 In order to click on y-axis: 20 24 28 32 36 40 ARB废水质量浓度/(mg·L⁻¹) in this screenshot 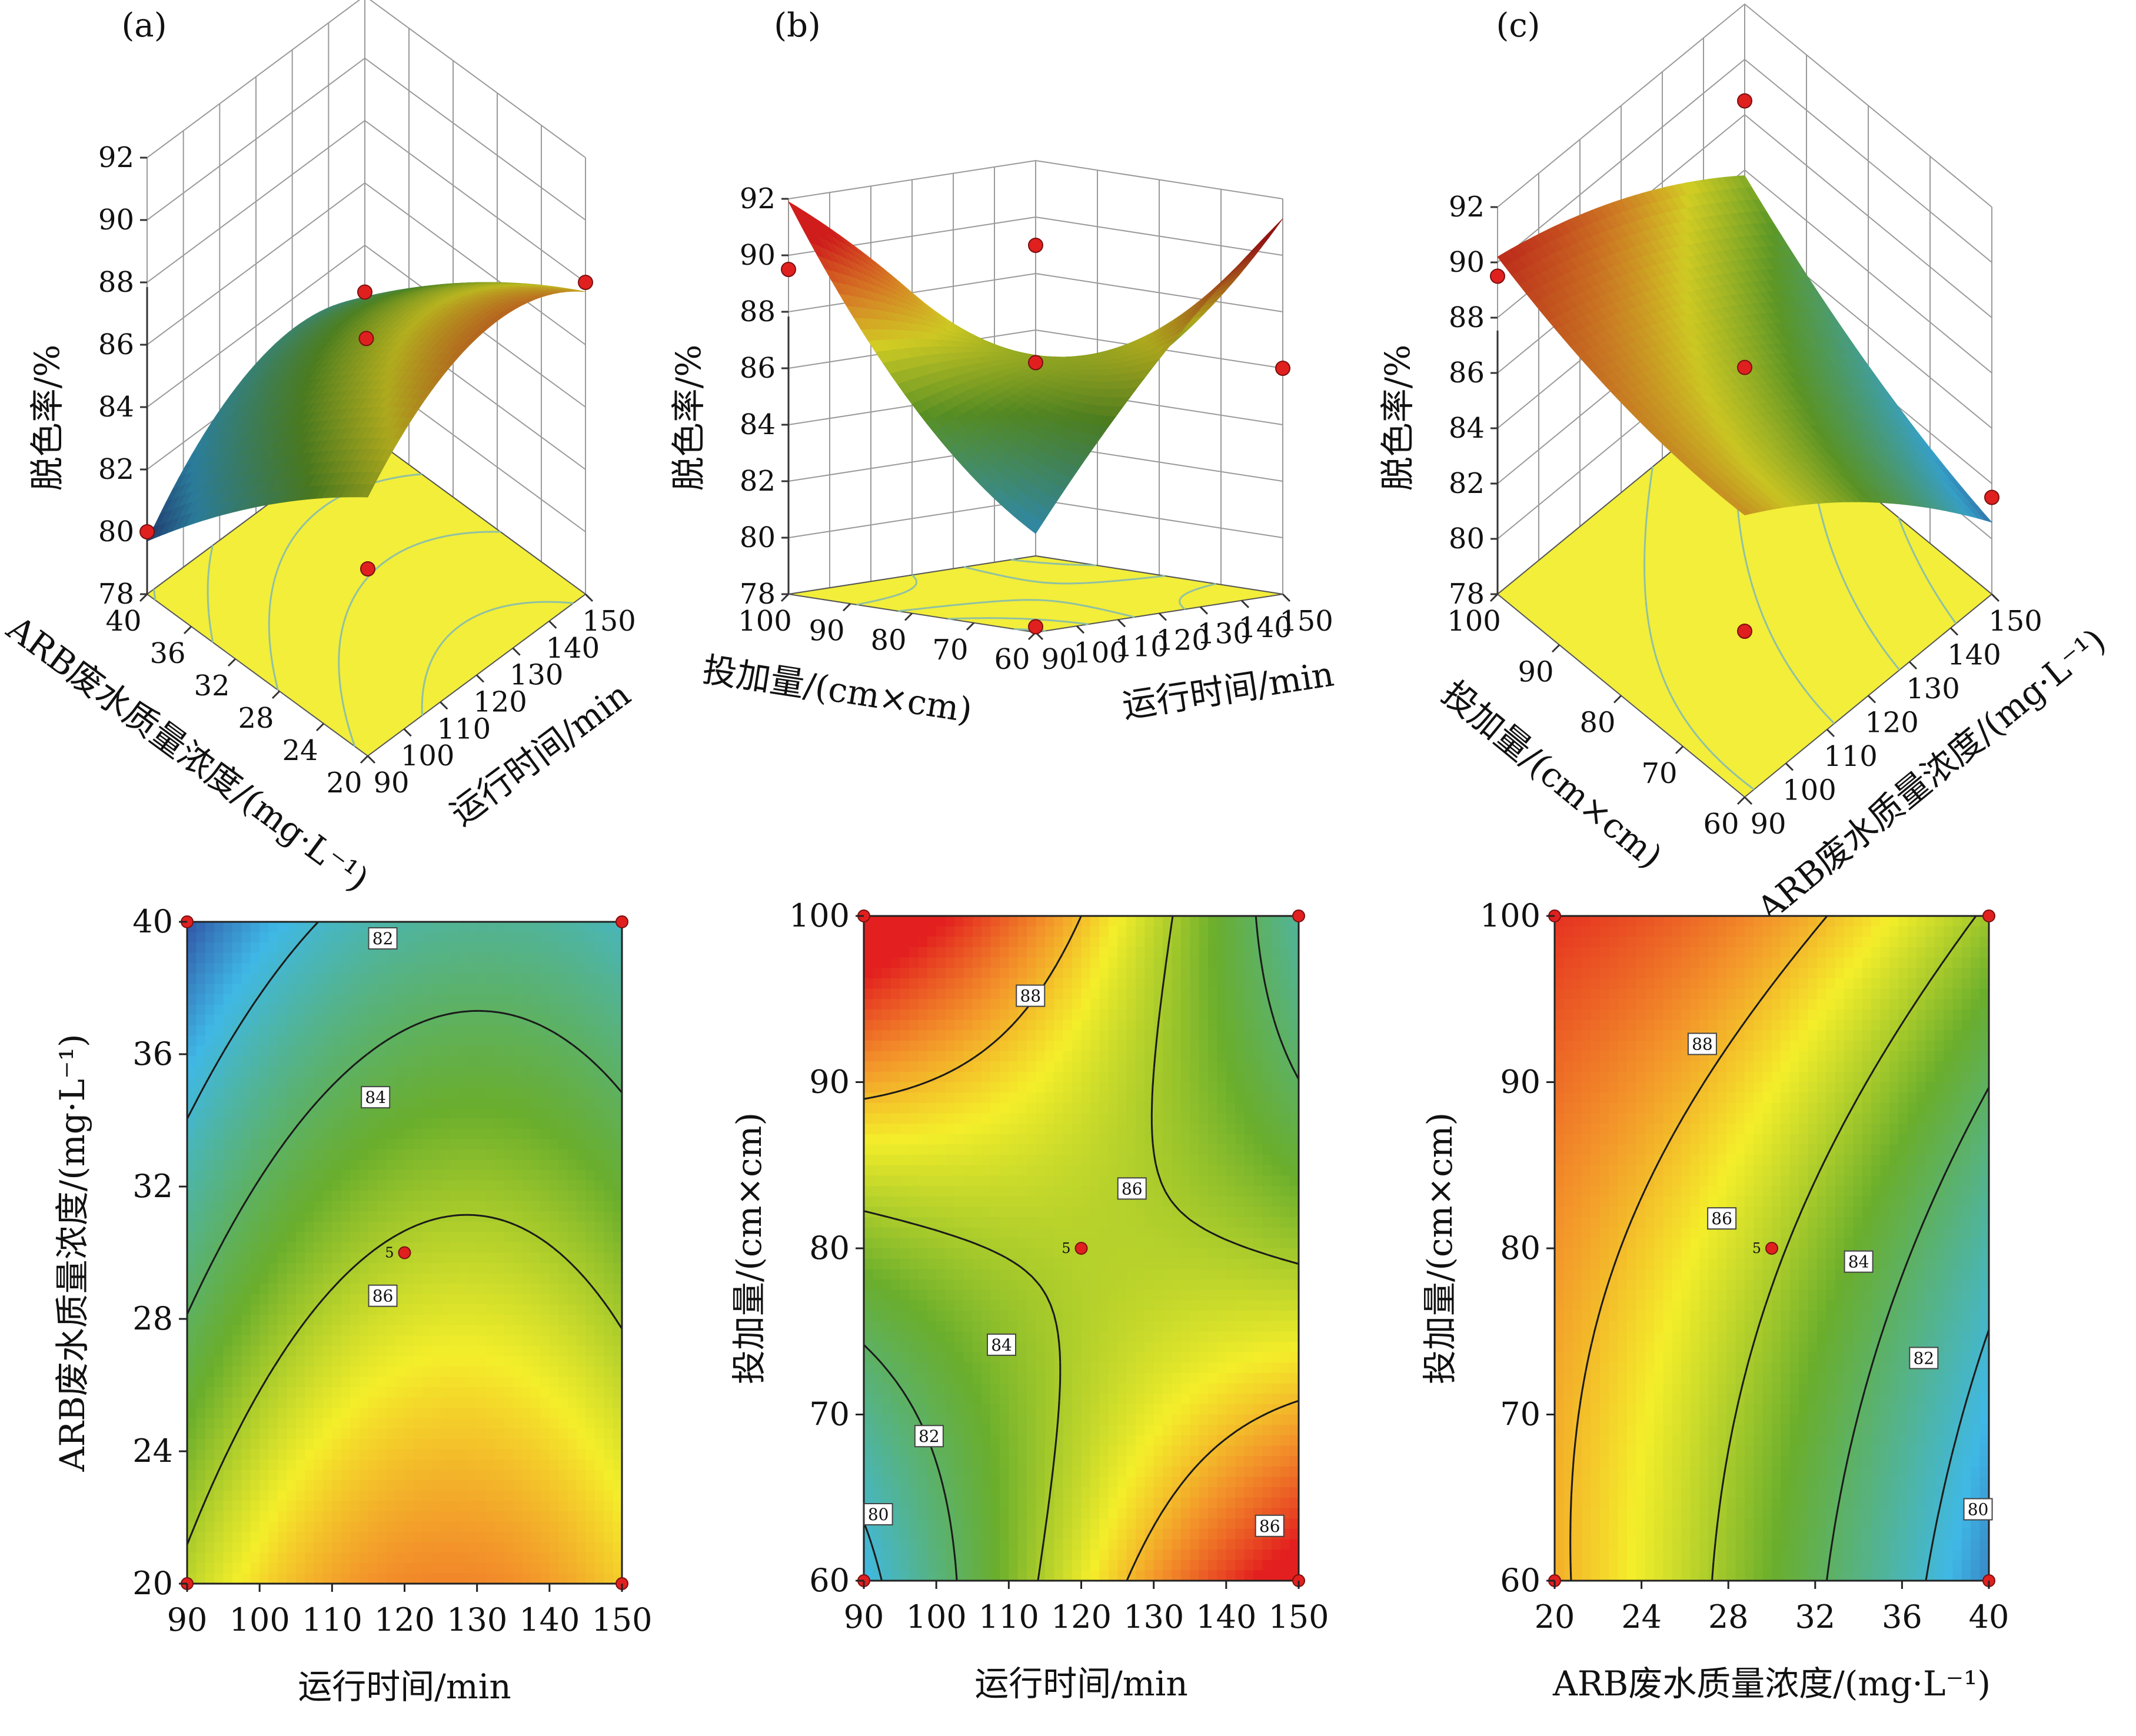, I will do `click(119, 1253)`.